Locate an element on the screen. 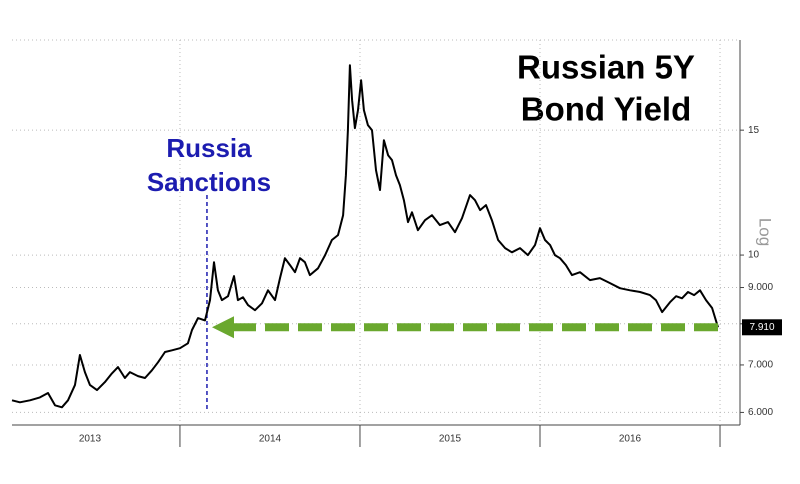  y-axis-label: Log is located at coordinates (765, 232).